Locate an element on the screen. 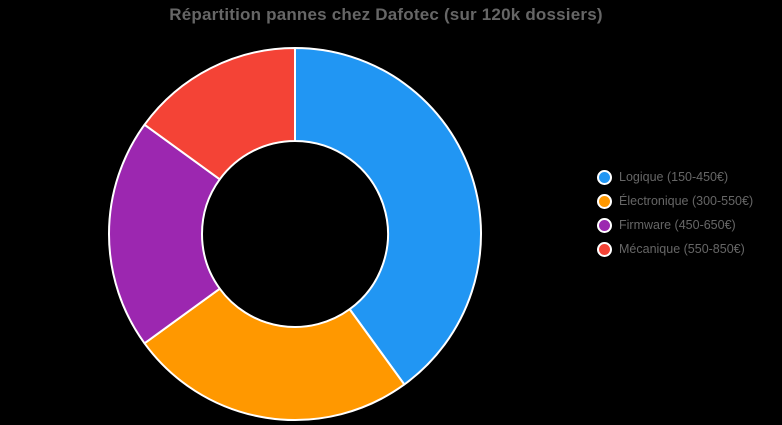  legend-item-electronique: Électronique (300-550€) is located at coordinates (675, 201).